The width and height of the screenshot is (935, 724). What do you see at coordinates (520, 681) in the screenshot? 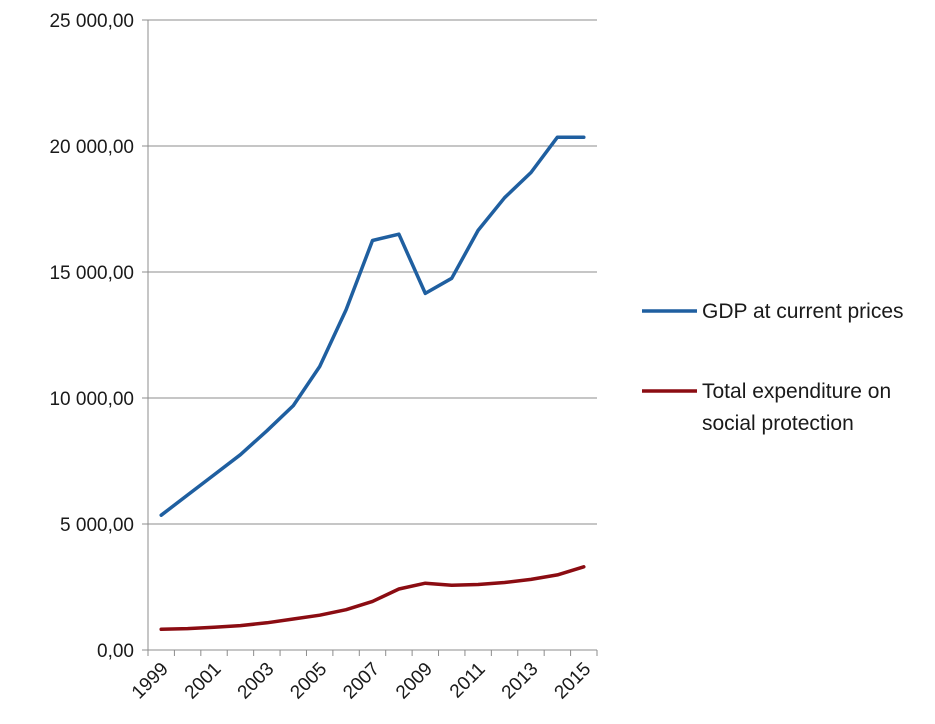
I see `x-tick-label: 2013` at bounding box center [520, 681].